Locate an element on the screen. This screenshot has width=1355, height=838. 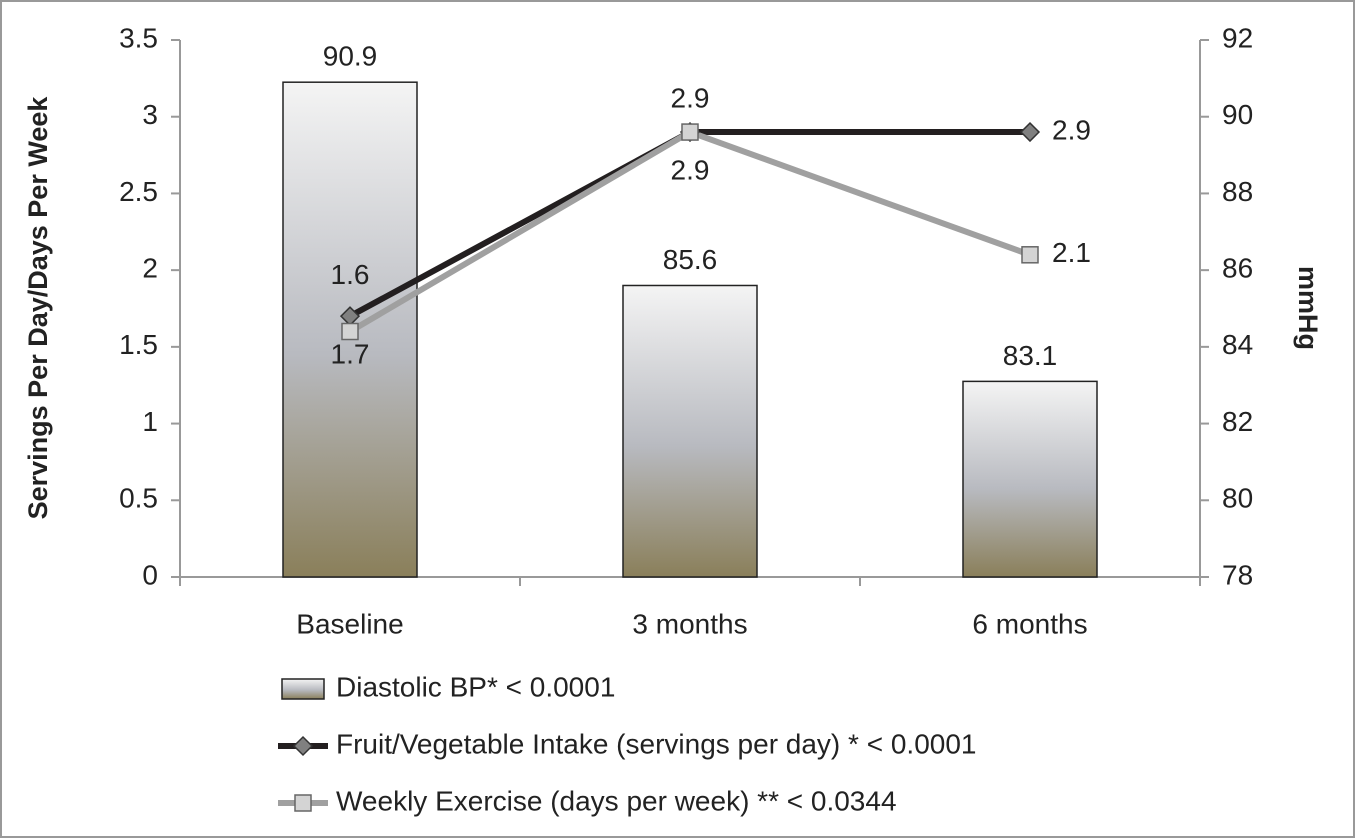
y2-tick-label: 90 is located at coordinates (1237, 114).